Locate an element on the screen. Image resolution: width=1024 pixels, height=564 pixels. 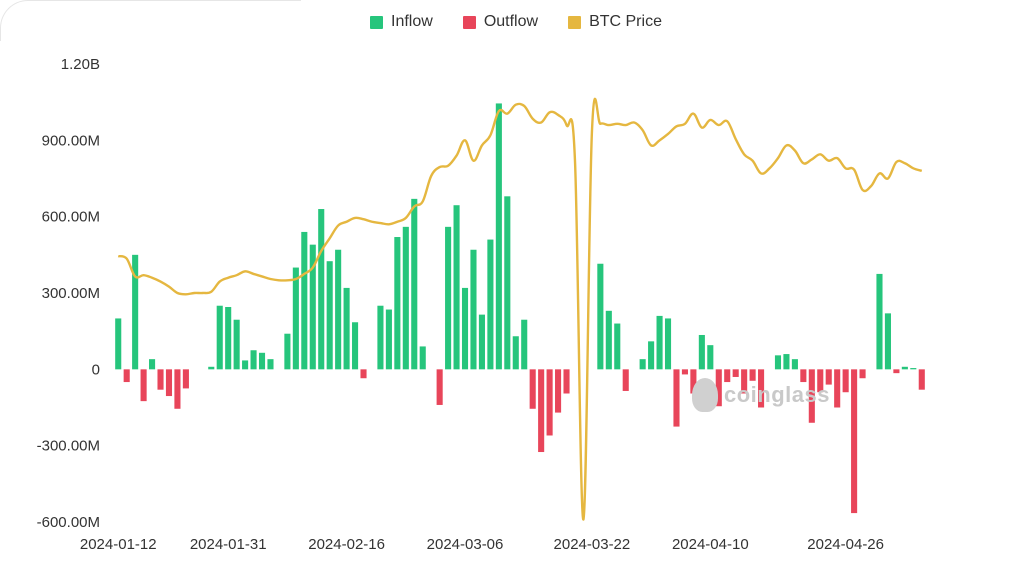
x-tick-label: 2024-01-12 is located at coordinates (118, 544).